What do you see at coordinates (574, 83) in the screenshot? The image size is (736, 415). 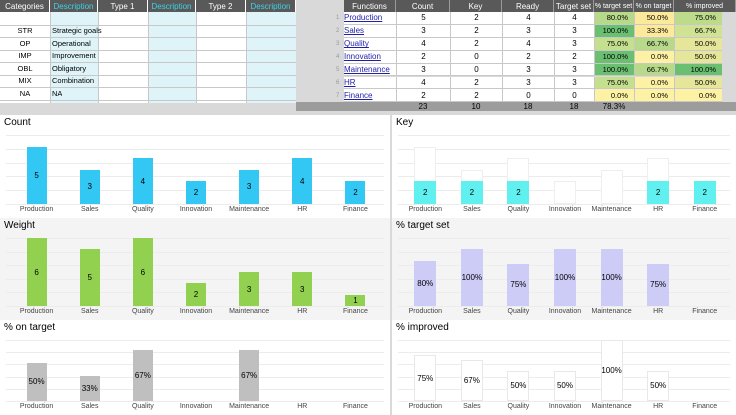 I see `function-target-value: 3` at bounding box center [574, 83].